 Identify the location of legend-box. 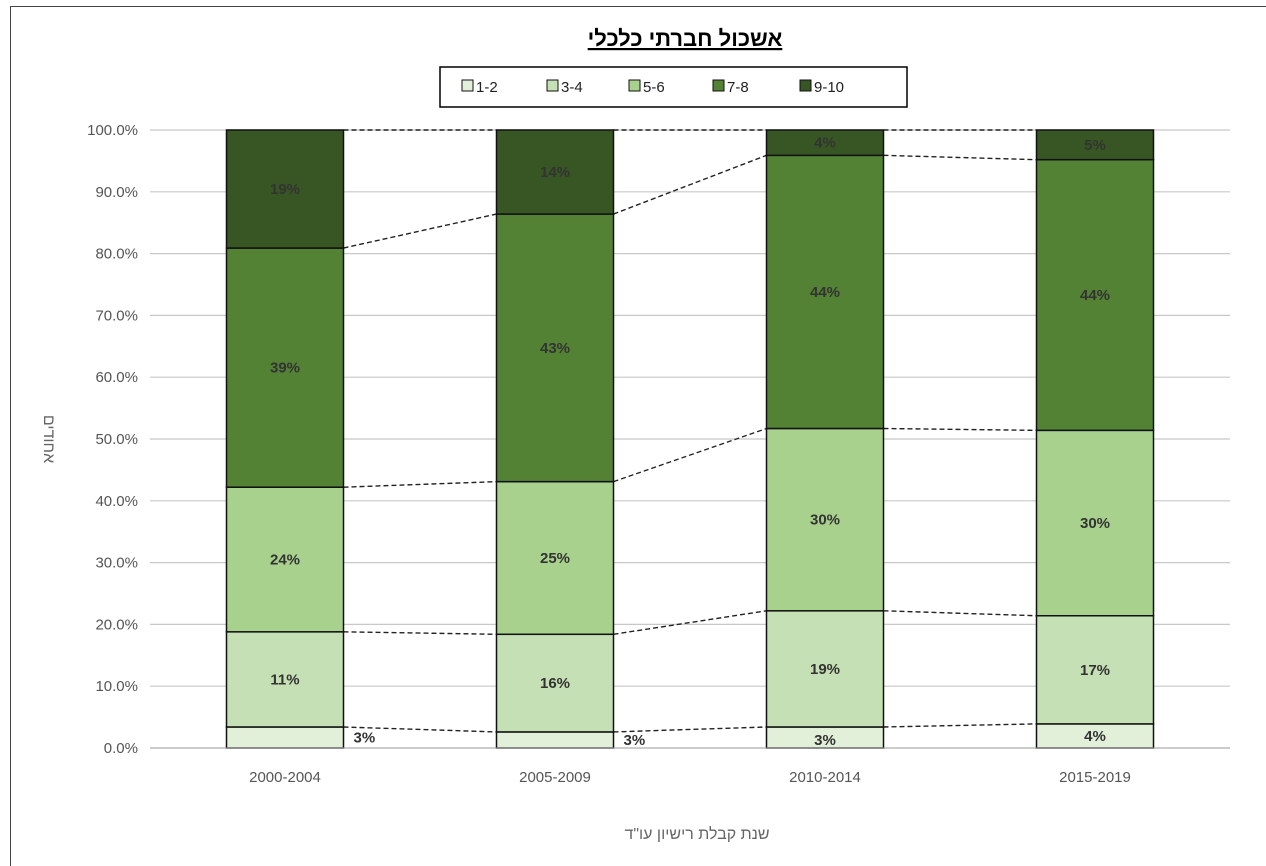
(673, 87).